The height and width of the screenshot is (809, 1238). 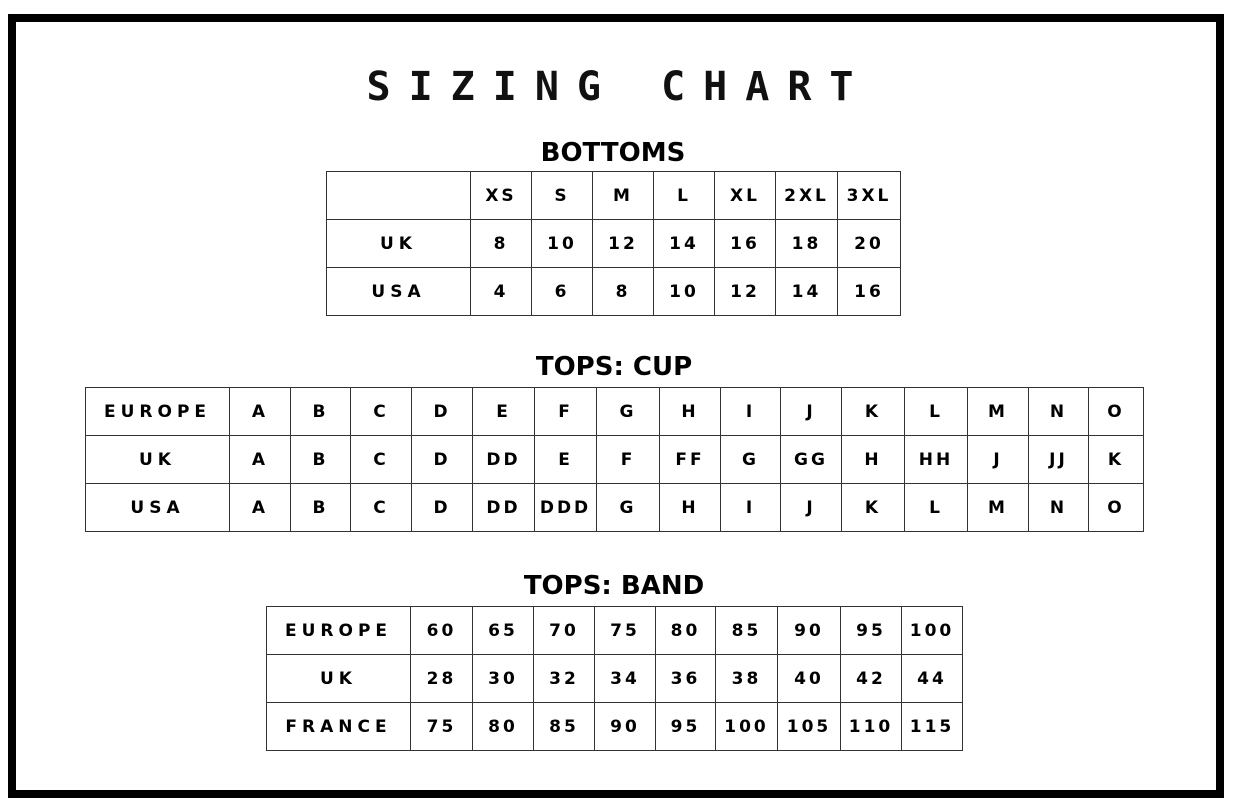 What do you see at coordinates (811, 459) in the screenshot?
I see `table-cell: GG` at bounding box center [811, 459].